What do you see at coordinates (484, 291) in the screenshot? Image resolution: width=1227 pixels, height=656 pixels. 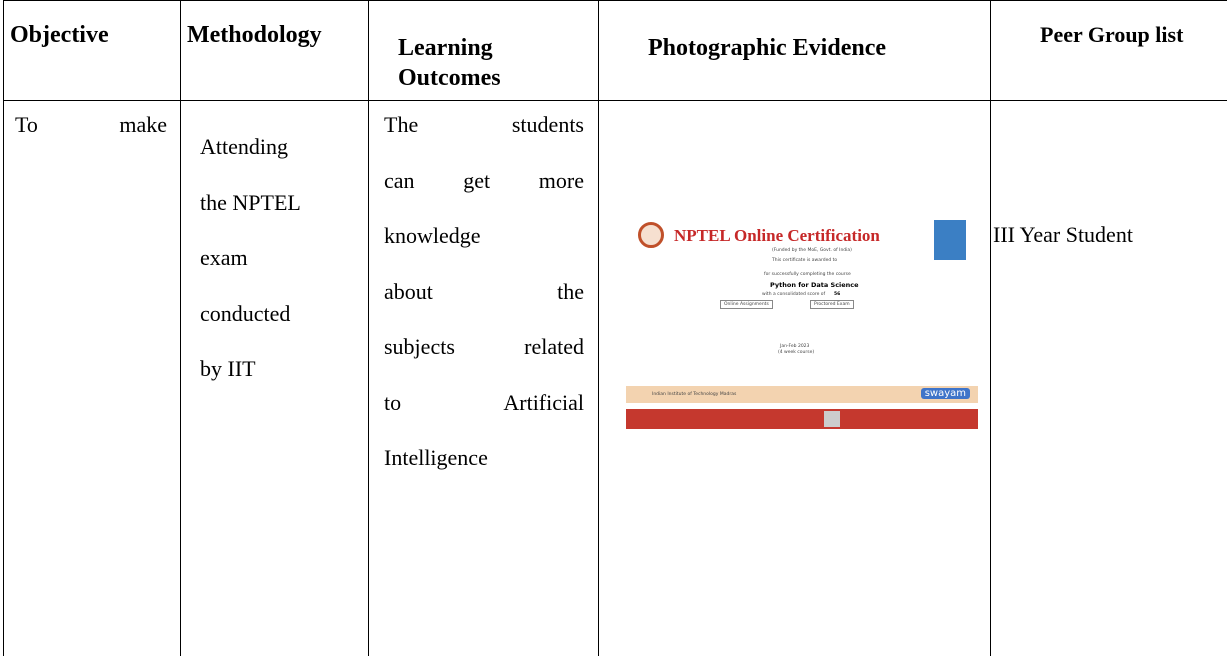 I see `cell-line: about the` at bounding box center [484, 291].